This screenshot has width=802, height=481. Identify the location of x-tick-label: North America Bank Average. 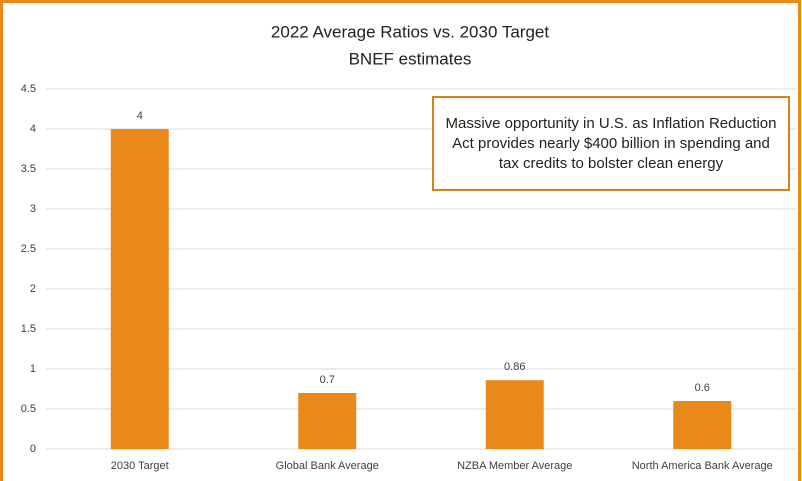
(702, 466).